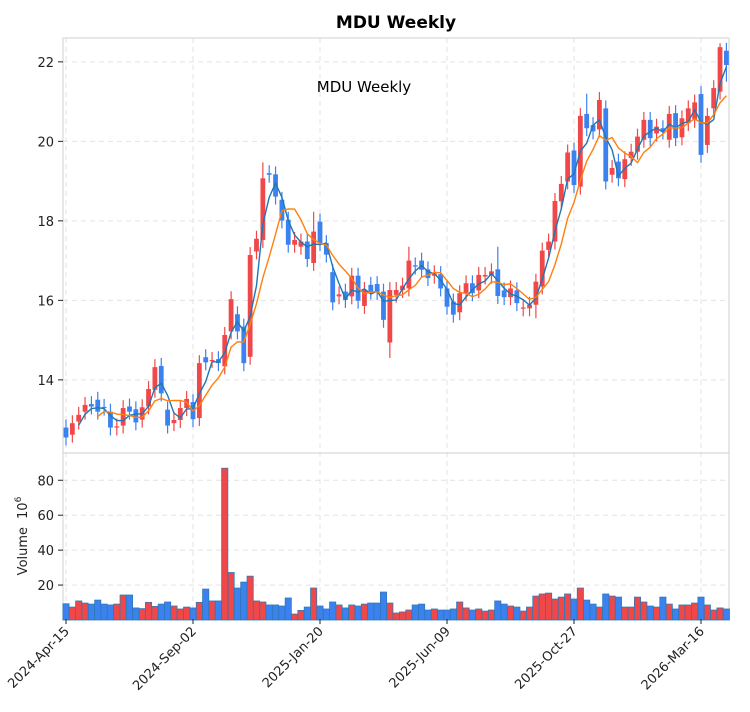  Describe the element at coordinates (38, 657) in the screenshot. I see `x-tick-label: 2024-Apr-15` at that location.